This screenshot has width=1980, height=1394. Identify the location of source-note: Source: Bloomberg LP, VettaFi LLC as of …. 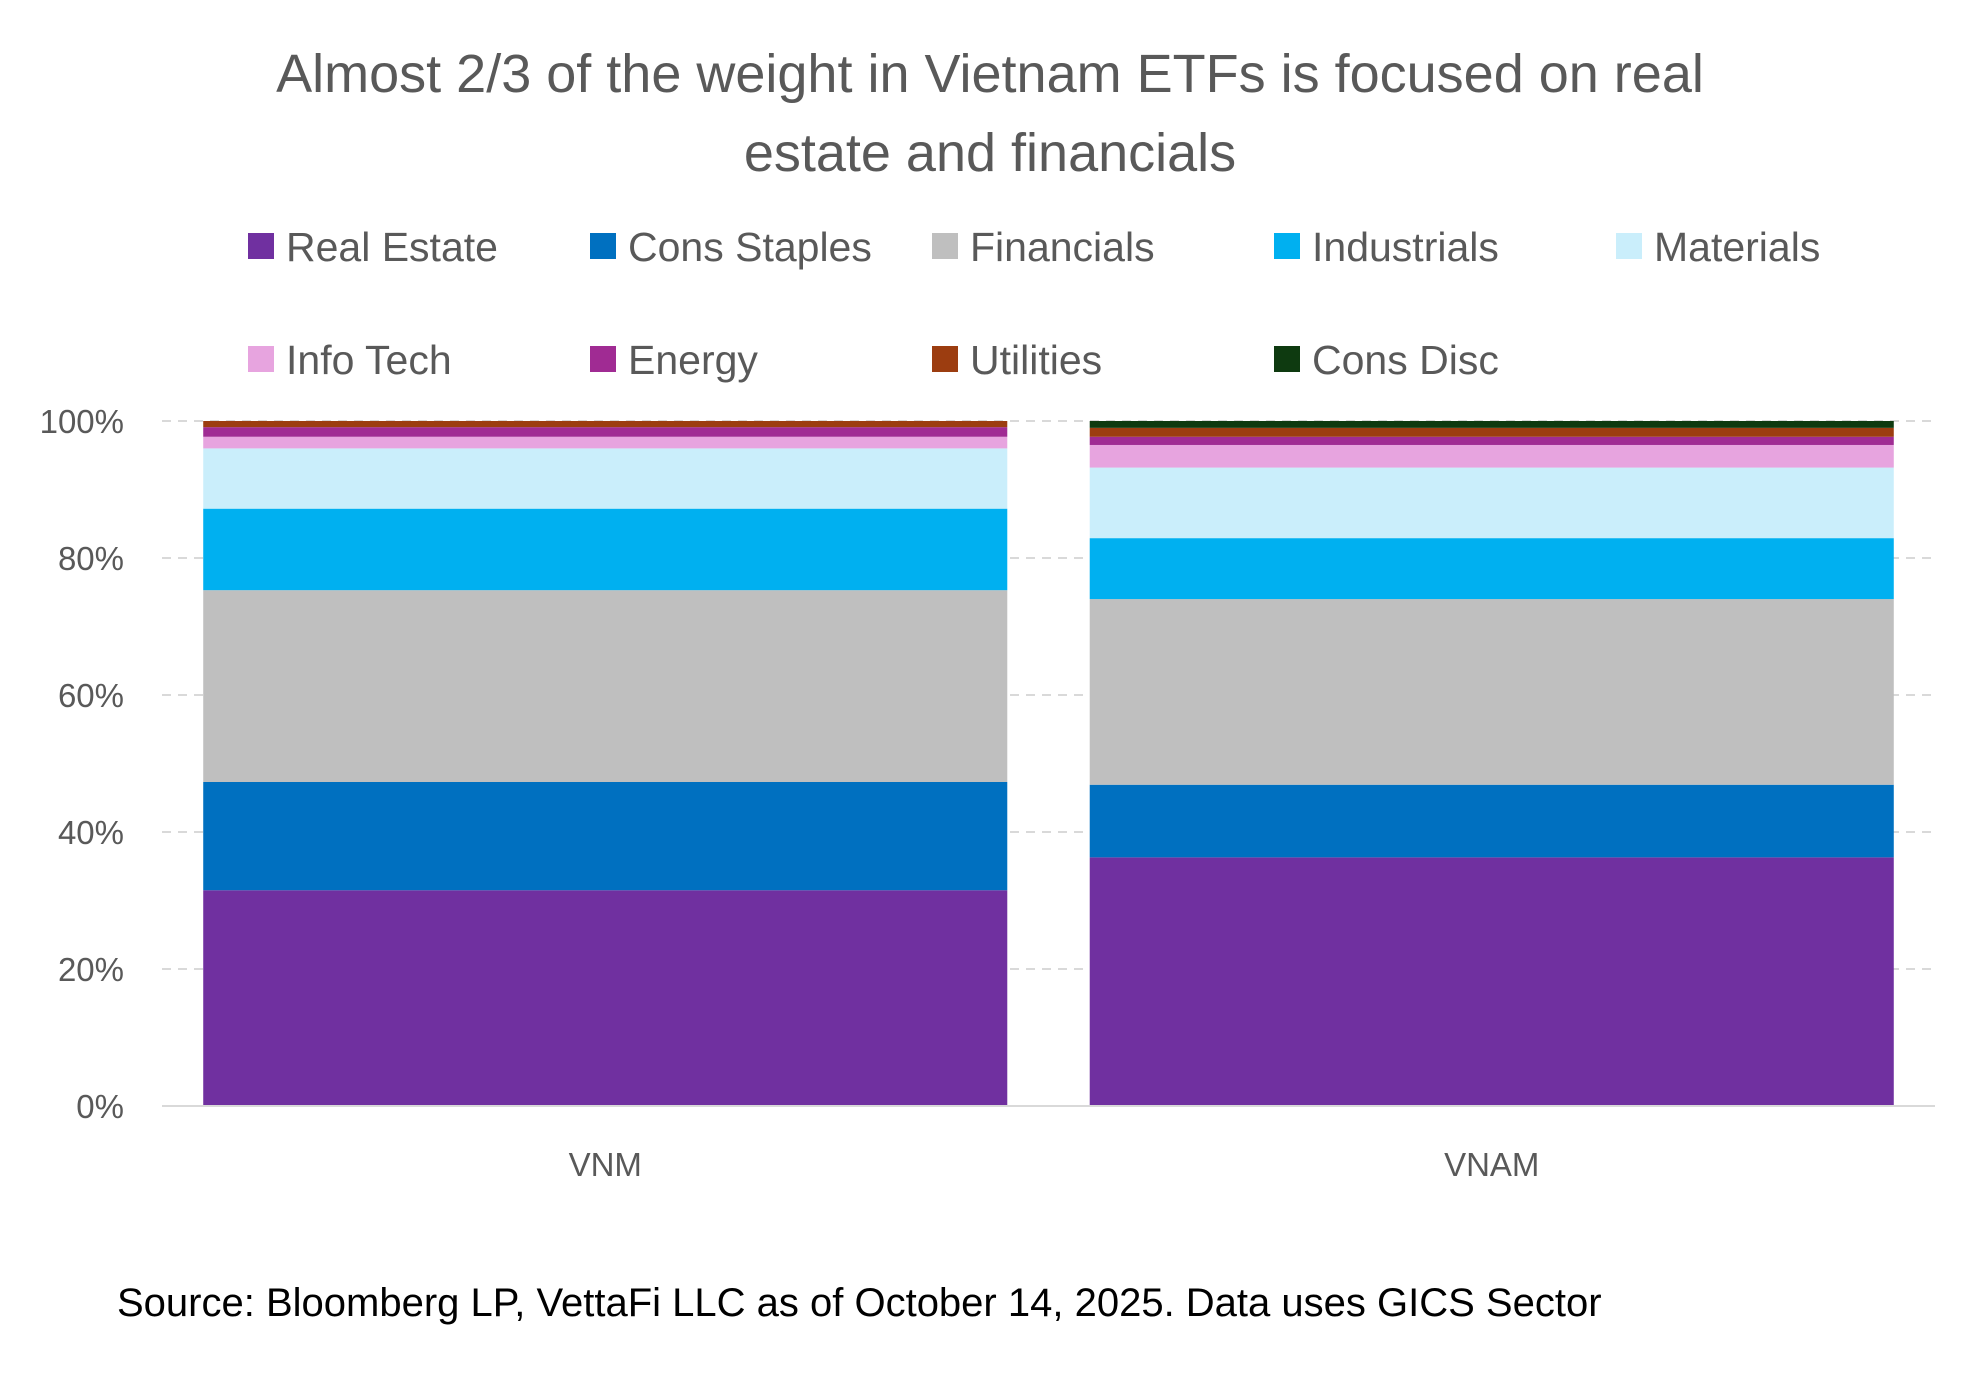
(859, 1303).